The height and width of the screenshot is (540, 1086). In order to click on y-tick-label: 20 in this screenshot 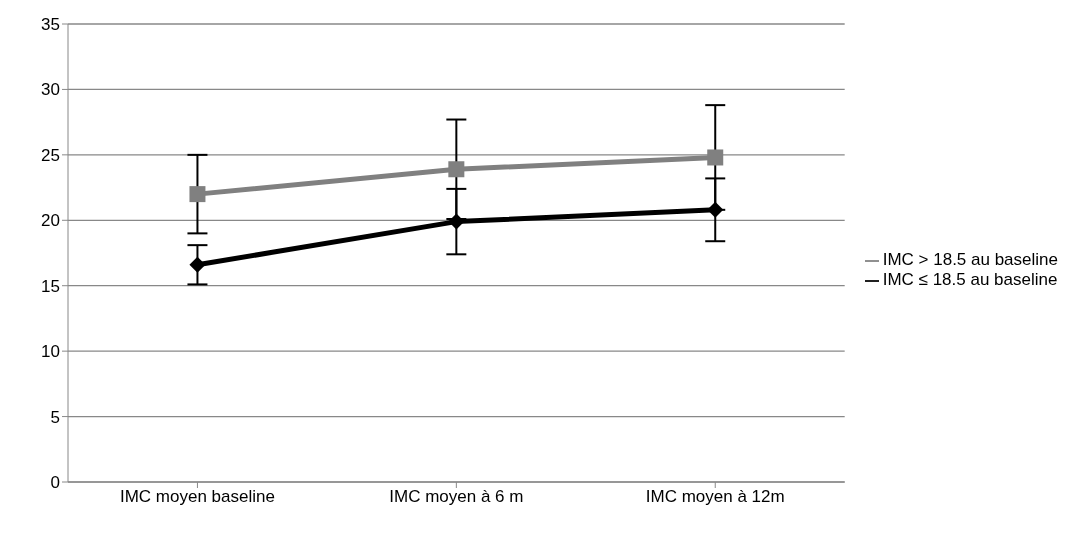, I will do `click(50, 221)`.